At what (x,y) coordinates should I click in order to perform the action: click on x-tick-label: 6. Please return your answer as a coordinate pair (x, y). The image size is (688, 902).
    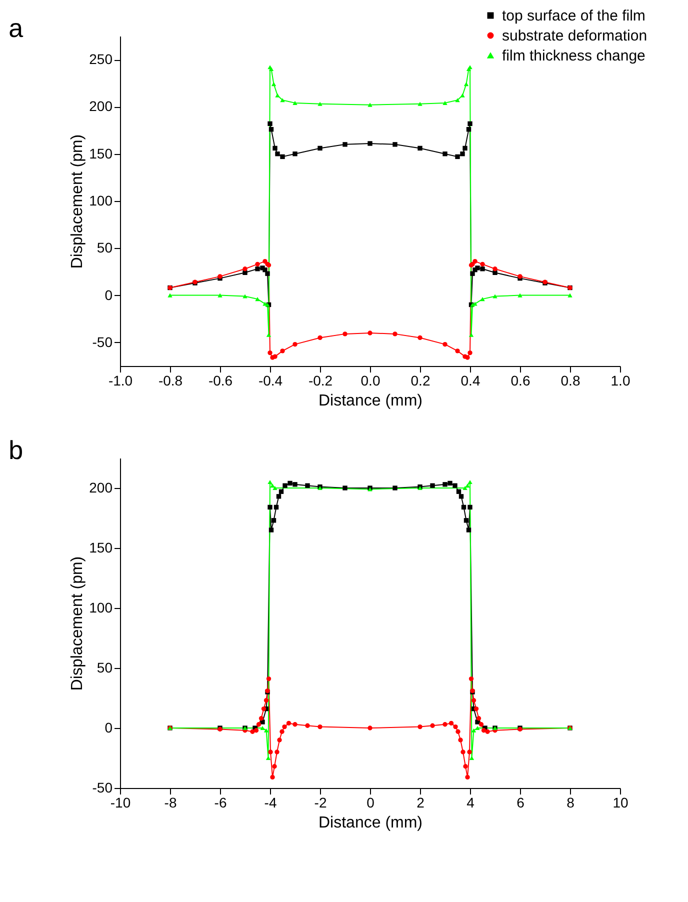
    Looking at the image, I should click on (520, 802).